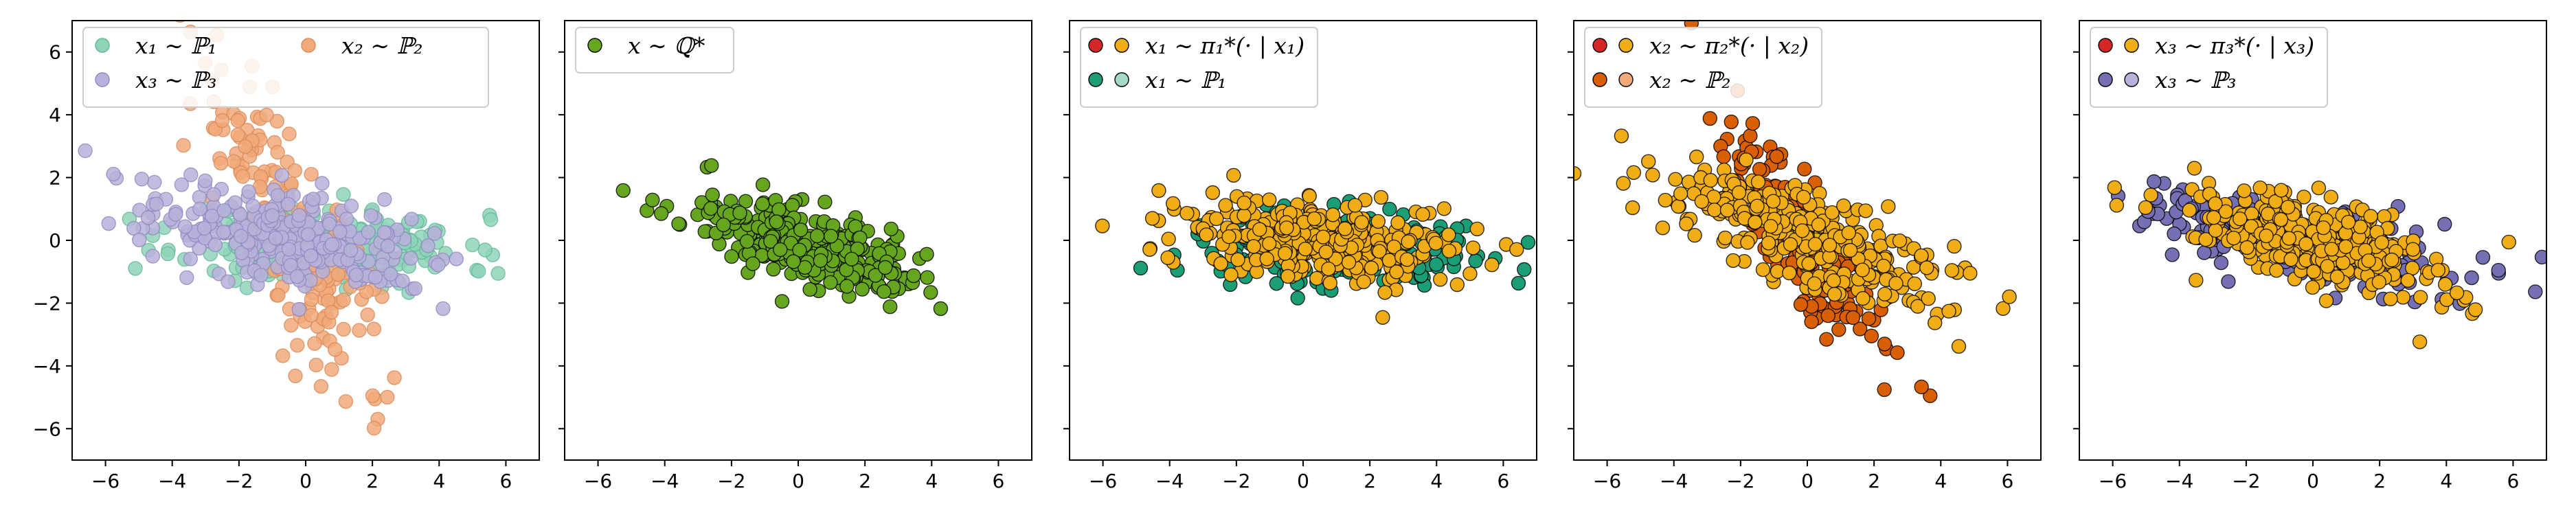 This screenshot has height=515, width=2576. I want to click on legend-label: x₂ ∼ ℙ₂, so click(382, 45).